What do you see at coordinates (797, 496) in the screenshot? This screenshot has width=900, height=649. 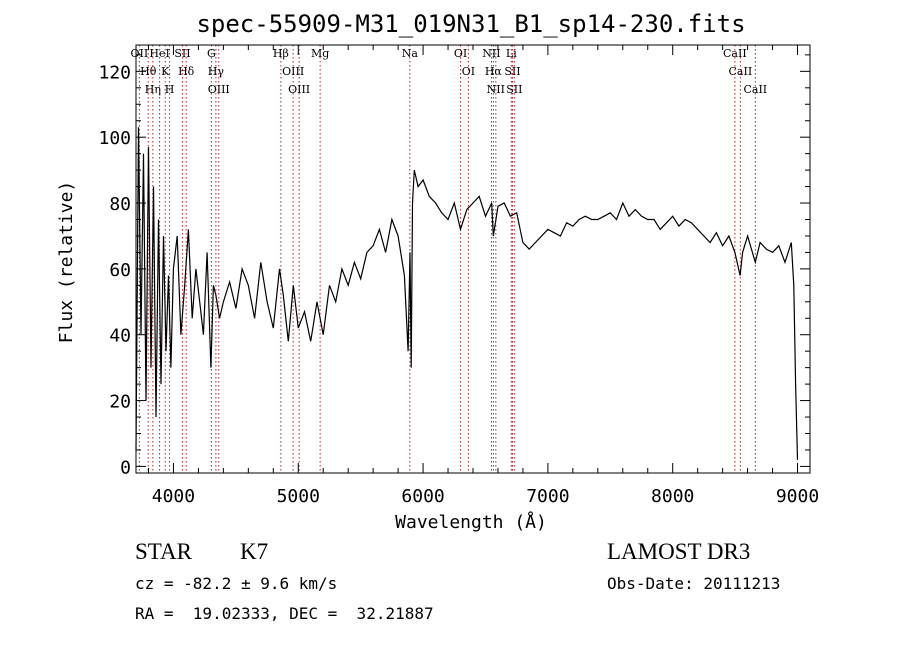 I see `x-tick-label: 9000` at bounding box center [797, 496].